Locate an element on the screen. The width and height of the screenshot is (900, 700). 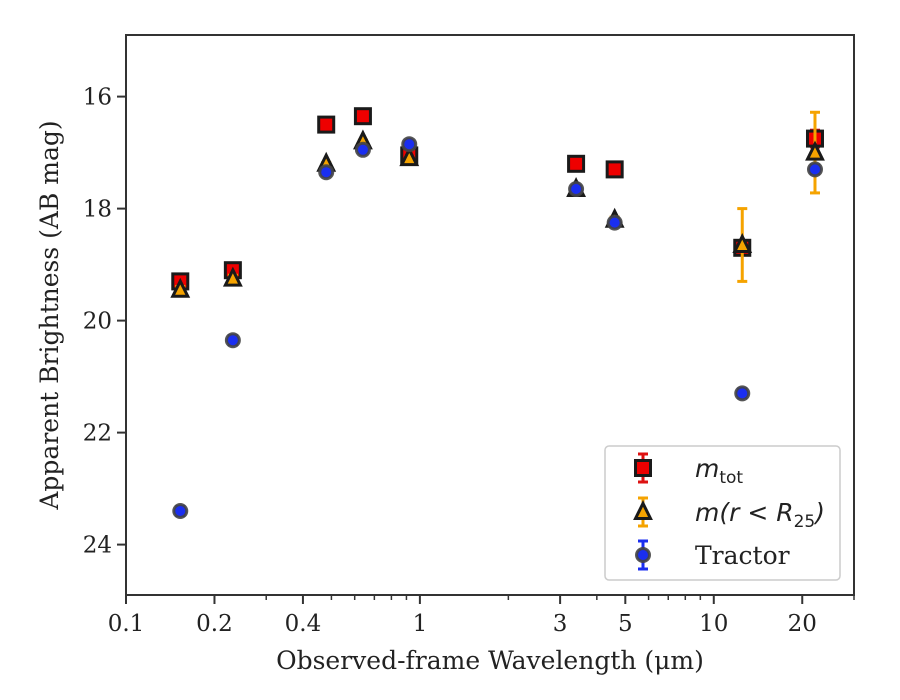
x-axis-label: Observed-frame Wavelength (μm) is located at coordinates (490, 660).